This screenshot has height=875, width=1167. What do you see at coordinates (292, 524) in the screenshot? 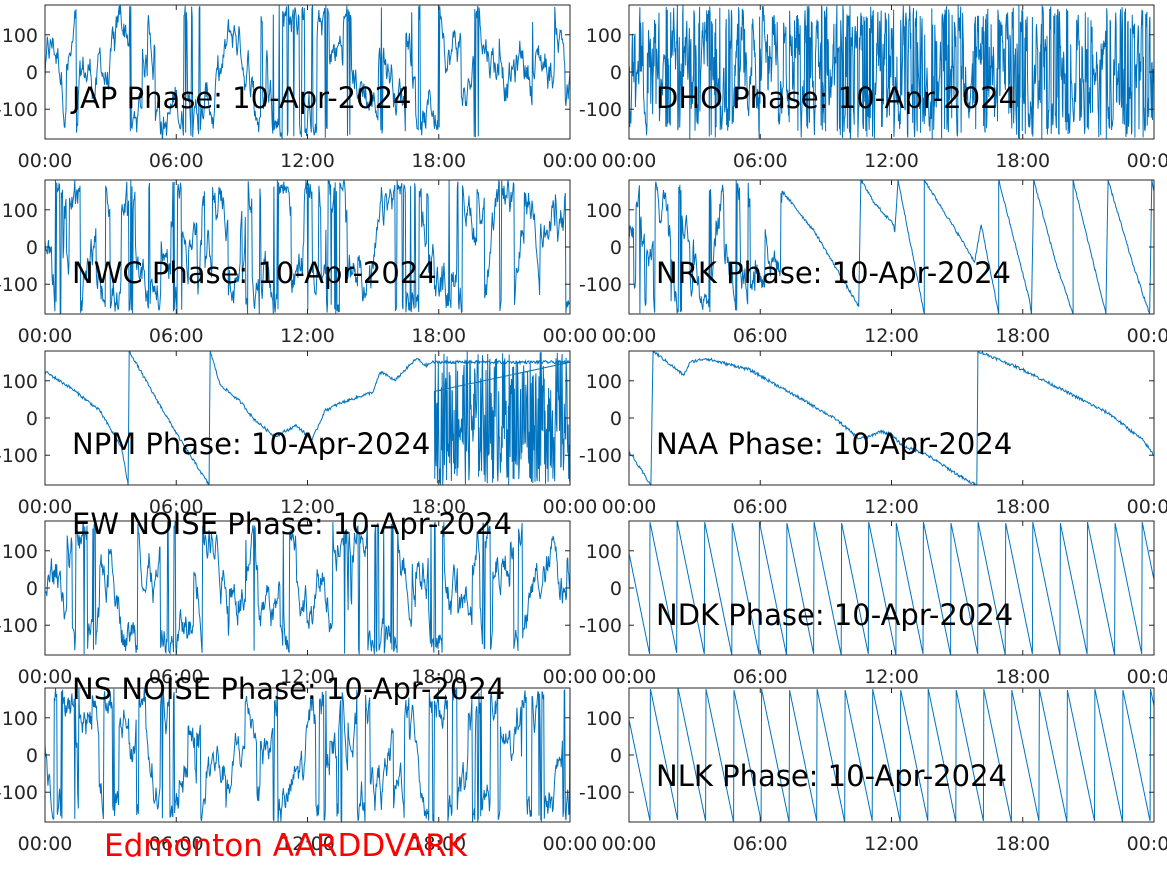
I see `panel-title: EW NOISE Phase: 10-Apr-2024` at bounding box center [292, 524].